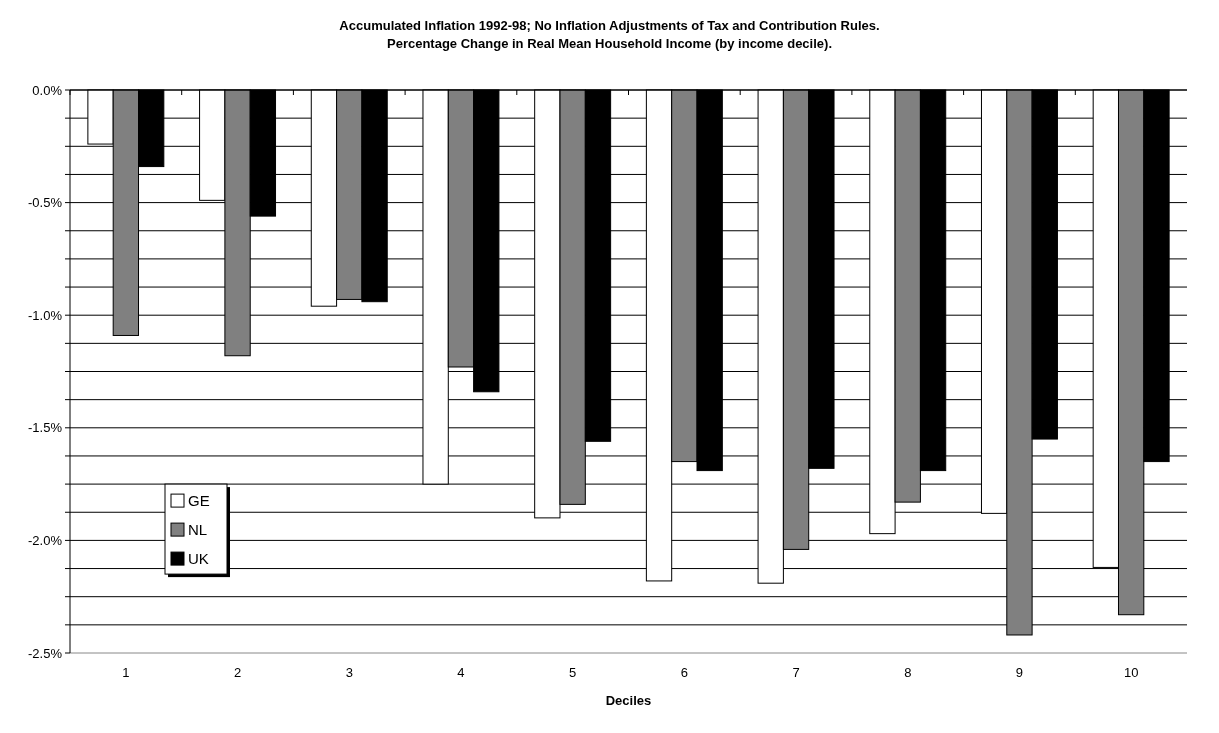 Image resolution: width=1219 pixels, height=733 pixels. Describe the element at coordinates (796, 672) in the screenshot. I see `x-tick-label: 7` at that location.